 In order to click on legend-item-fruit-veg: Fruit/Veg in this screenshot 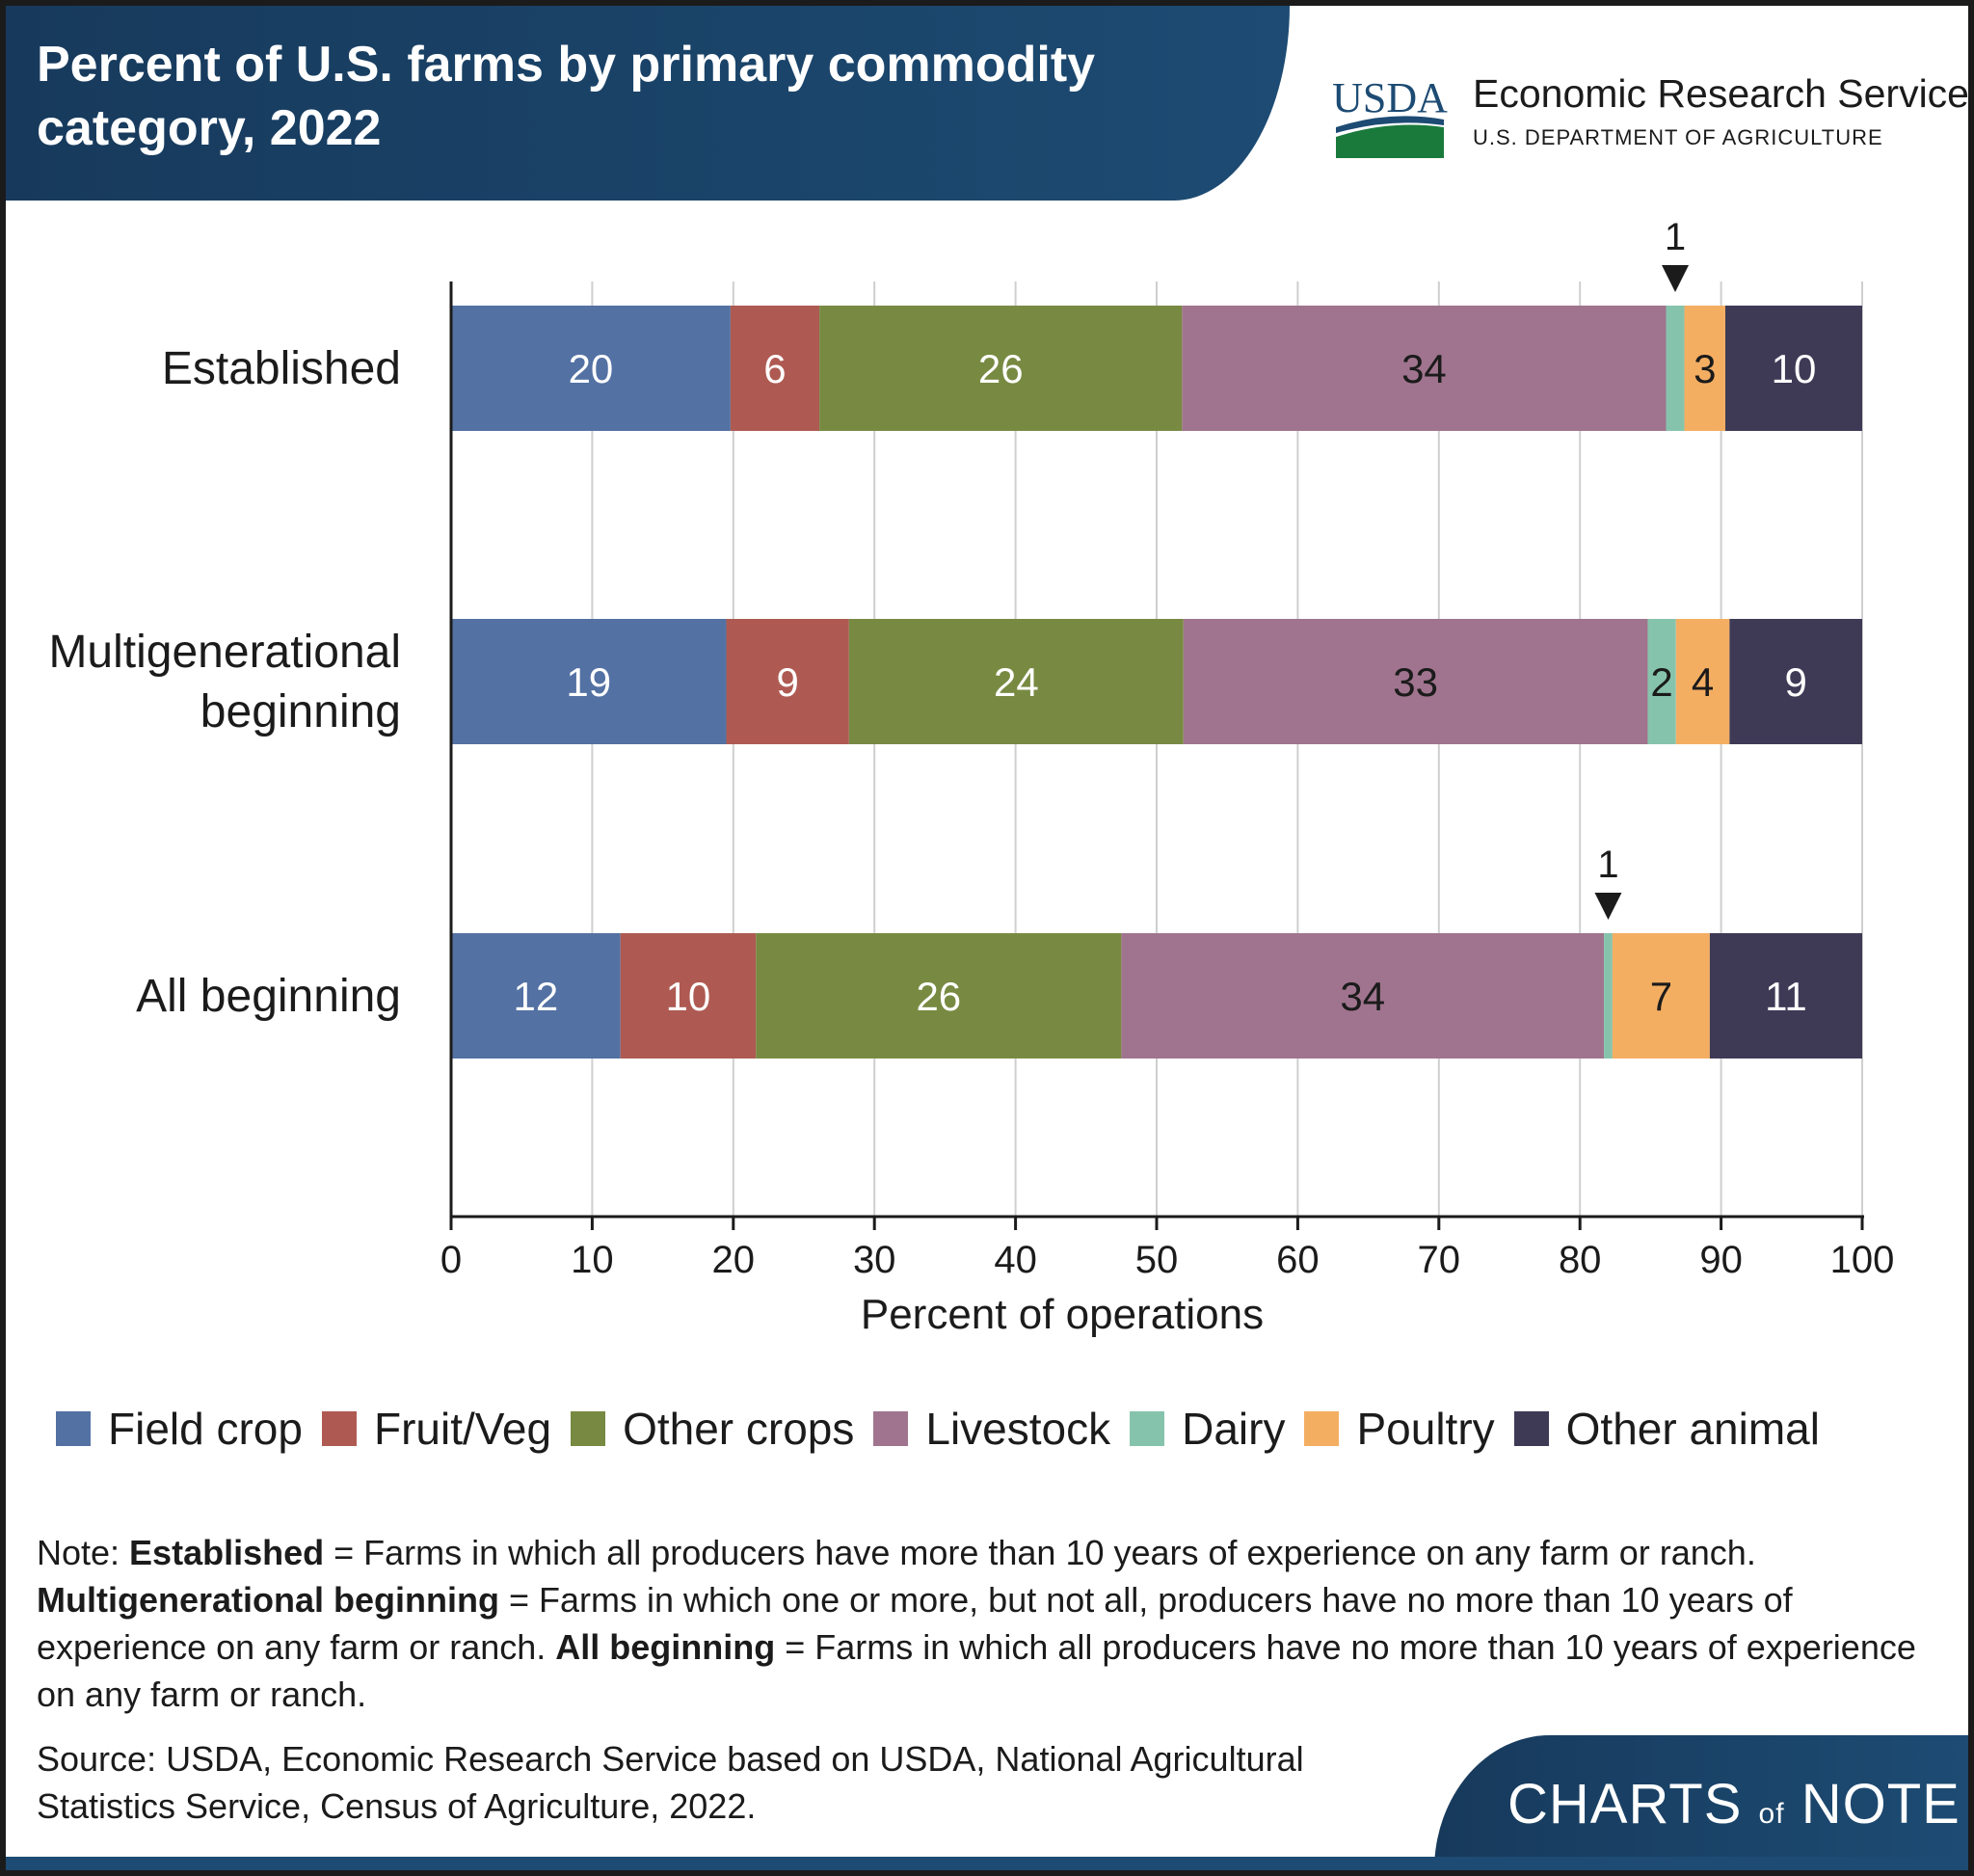, I will do `click(436, 1429)`.